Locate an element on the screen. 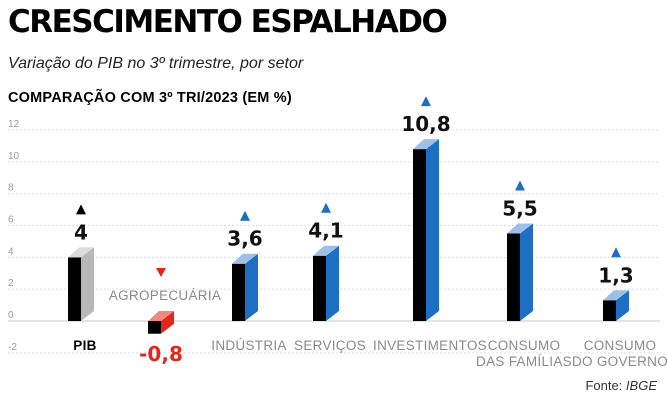  bar: 4 PIB is located at coordinates (82, 278).